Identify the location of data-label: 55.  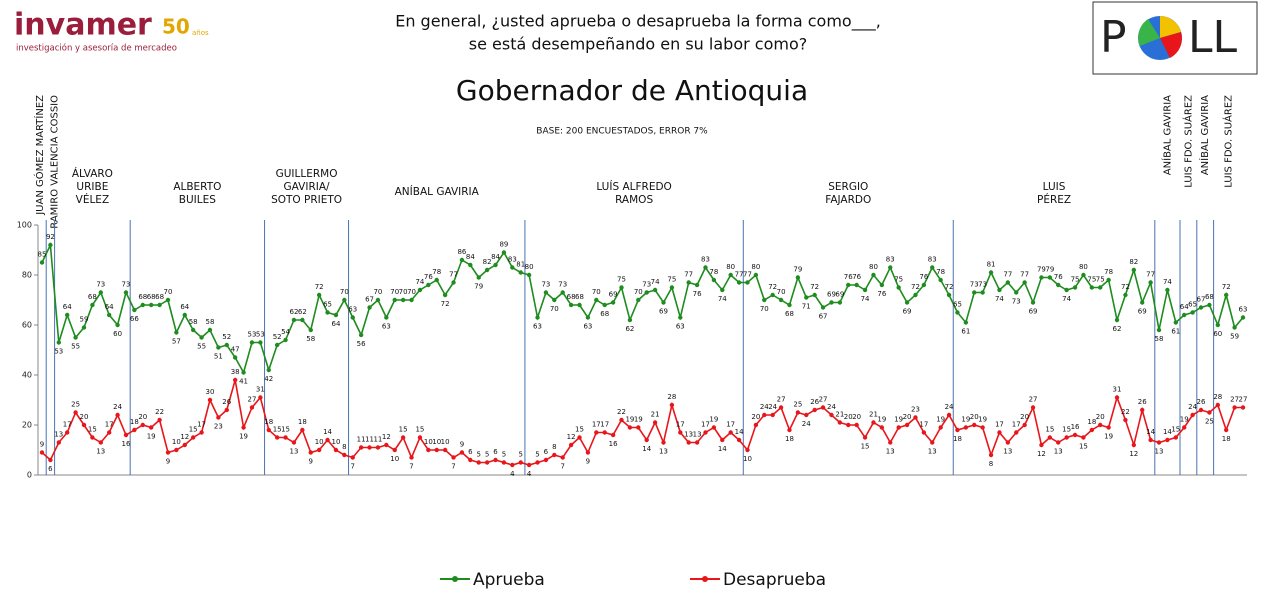
(201, 347).